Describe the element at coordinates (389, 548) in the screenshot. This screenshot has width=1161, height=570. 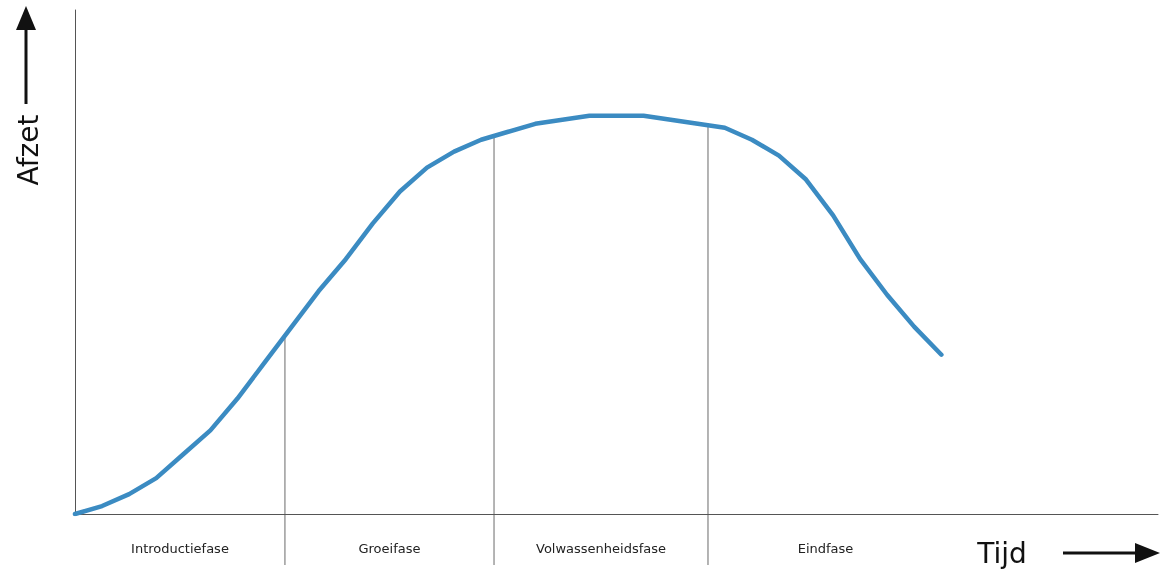
I see `text: Groeifase` at that location.